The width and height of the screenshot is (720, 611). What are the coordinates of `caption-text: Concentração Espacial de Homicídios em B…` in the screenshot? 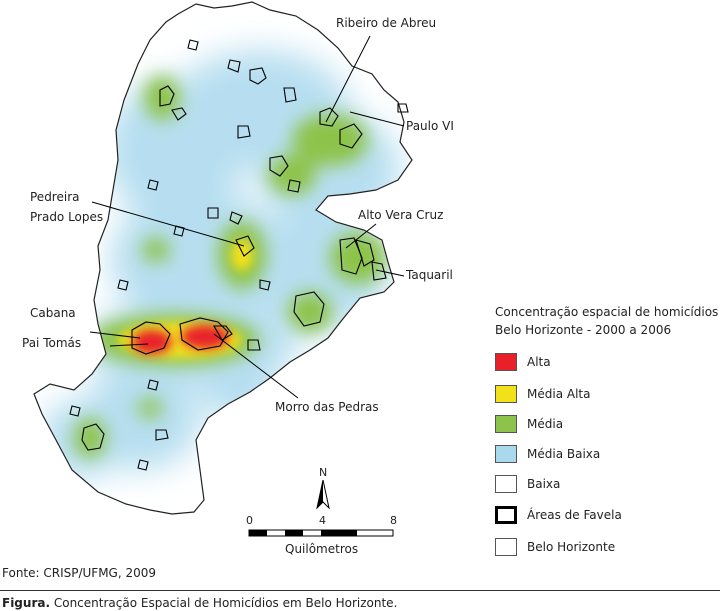 It's located at (225, 603).